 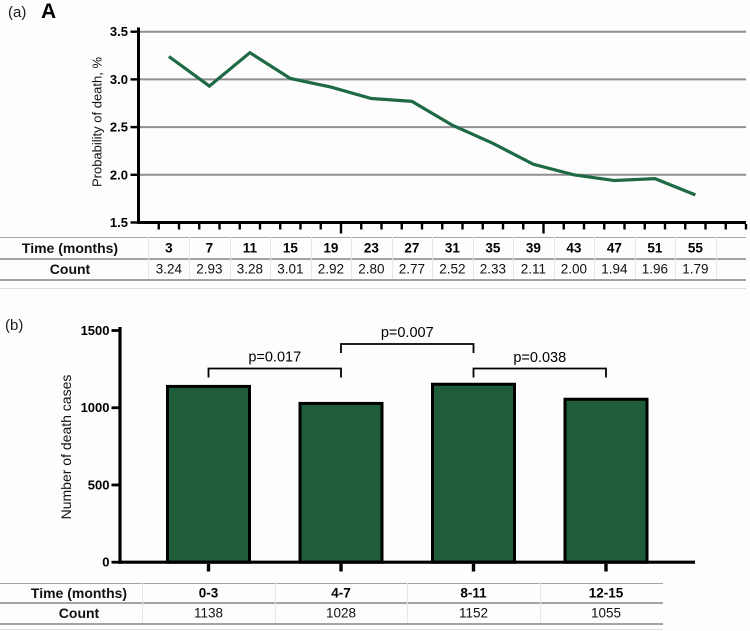 I want to click on table-a-count-value: 3.24, so click(x=169, y=268).